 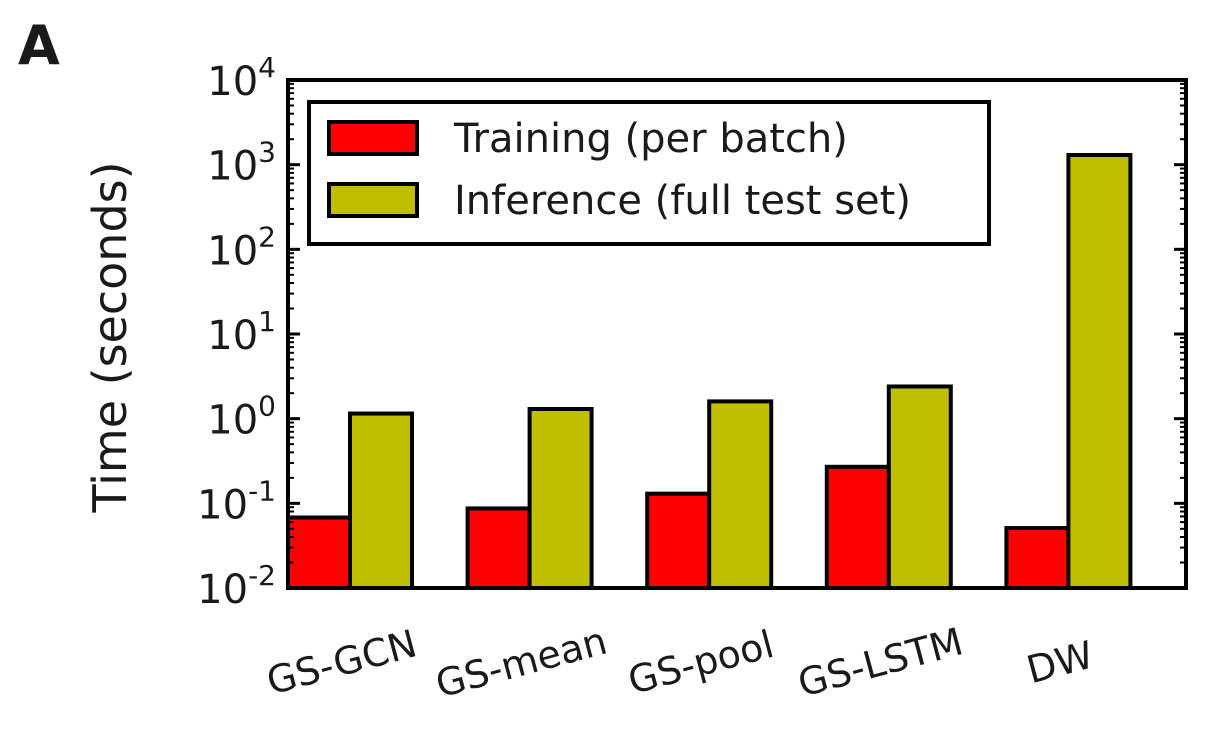 I want to click on y-tick-label: 10³, so click(x=241, y=163).